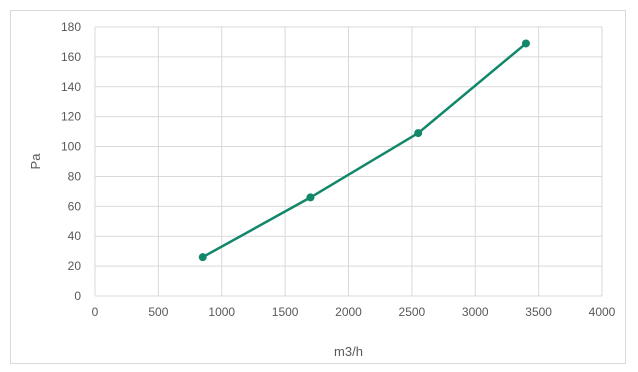  I want to click on x-tick-label: 1500, so click(285, 312).